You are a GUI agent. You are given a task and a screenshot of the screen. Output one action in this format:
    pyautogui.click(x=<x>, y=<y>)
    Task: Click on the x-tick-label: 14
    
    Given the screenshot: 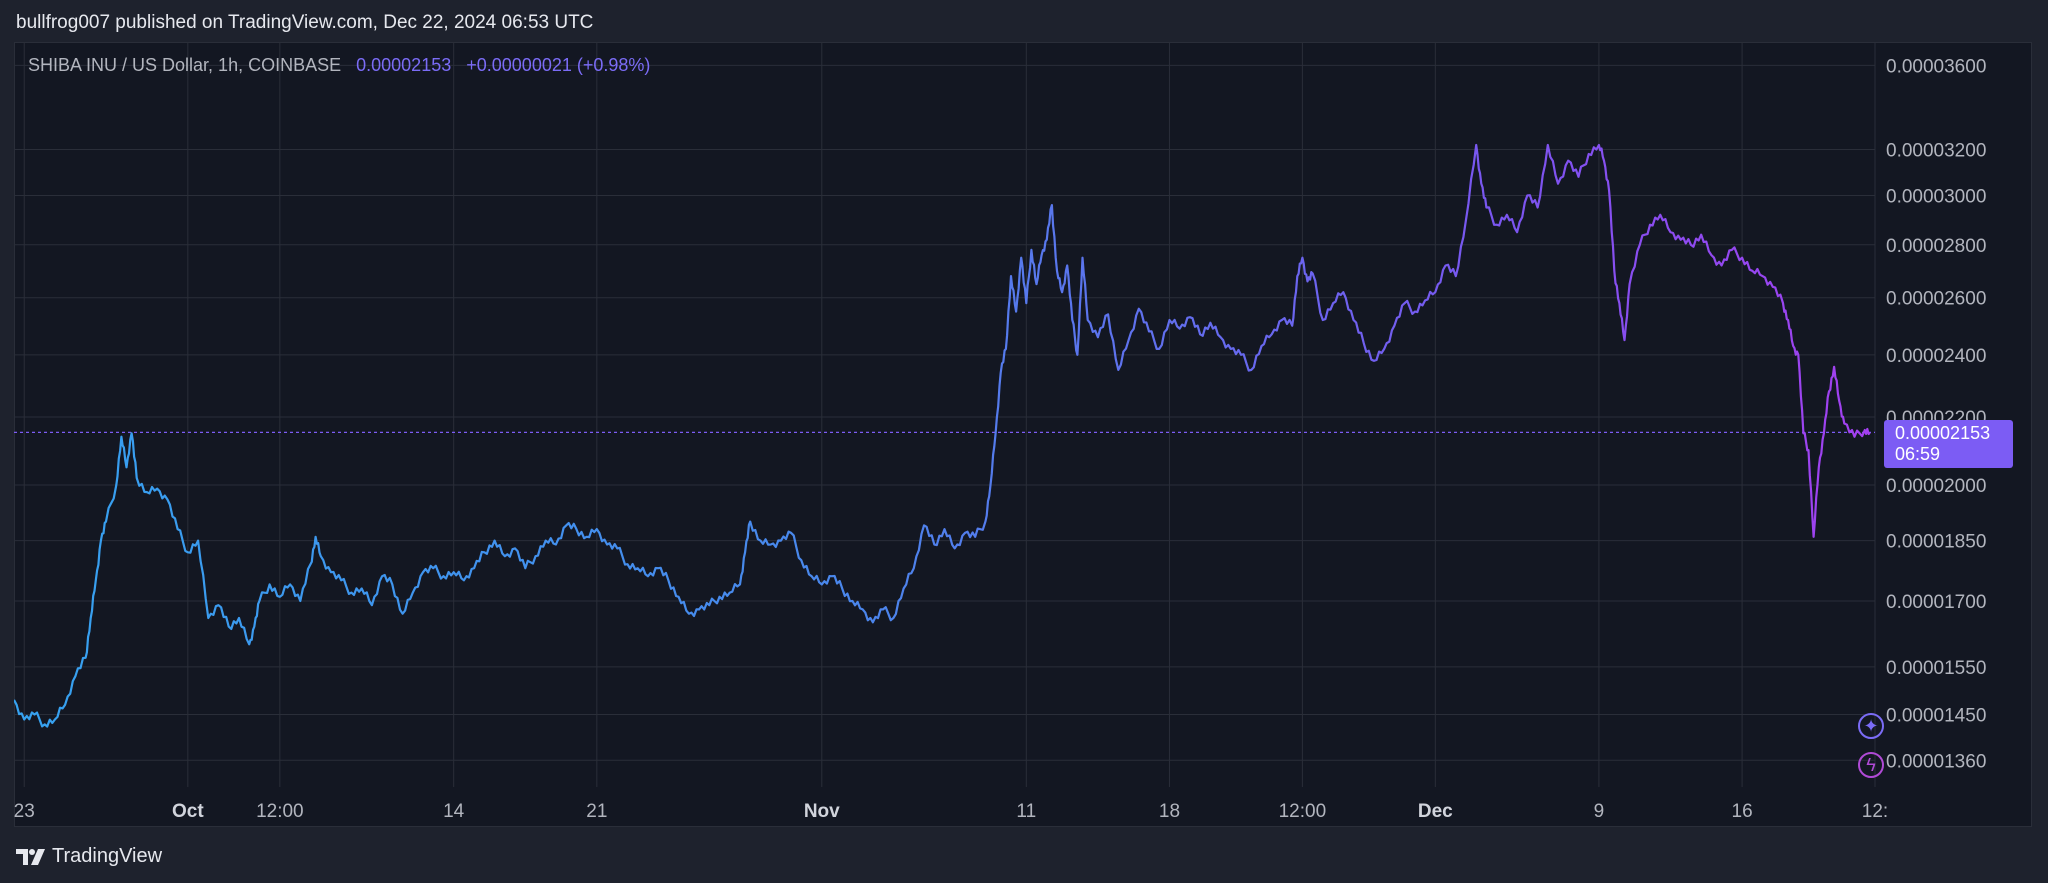 What is the action you would take?
    pyautogui.click(x=454, y=811)
    